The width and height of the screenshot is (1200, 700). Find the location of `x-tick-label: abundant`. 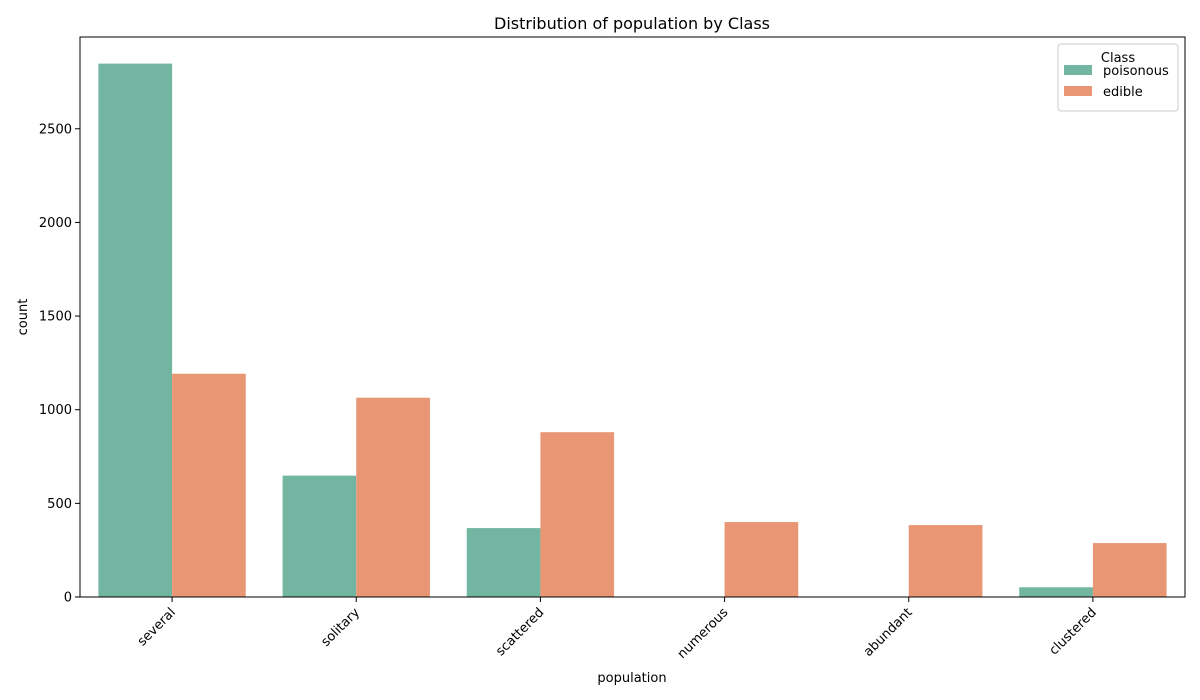

x-tick-label: abundant is located at coordinates (888, 632).